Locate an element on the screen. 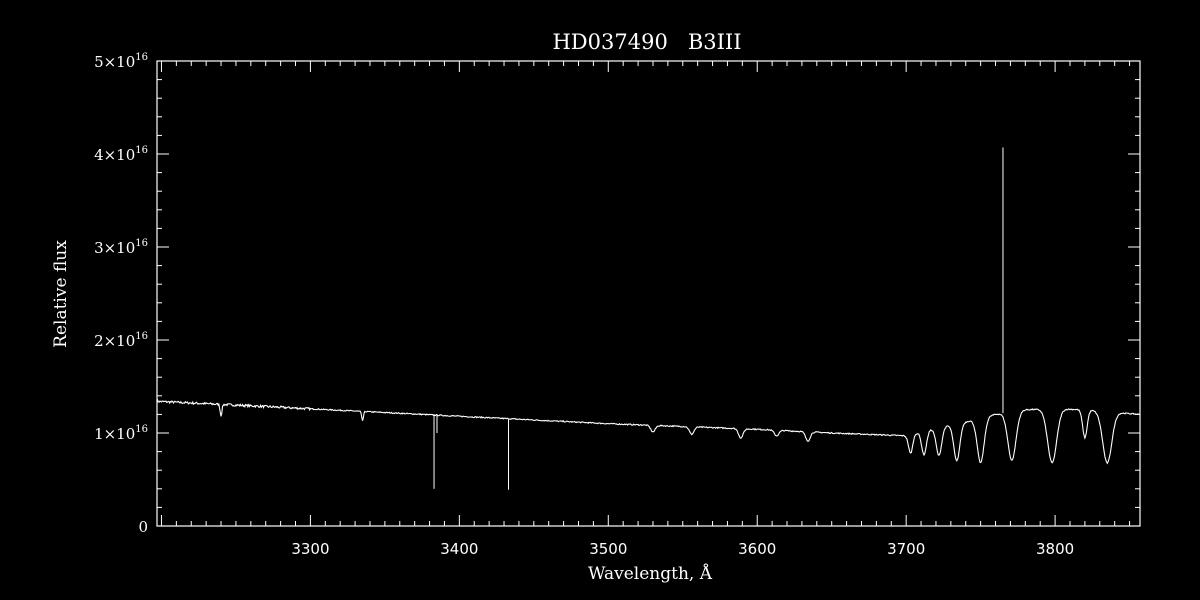 Image resolution: width=1200 pixels, height=600 pixels. y-tick-label: 4×10¹⁶ is located at coordinates (121, 154).